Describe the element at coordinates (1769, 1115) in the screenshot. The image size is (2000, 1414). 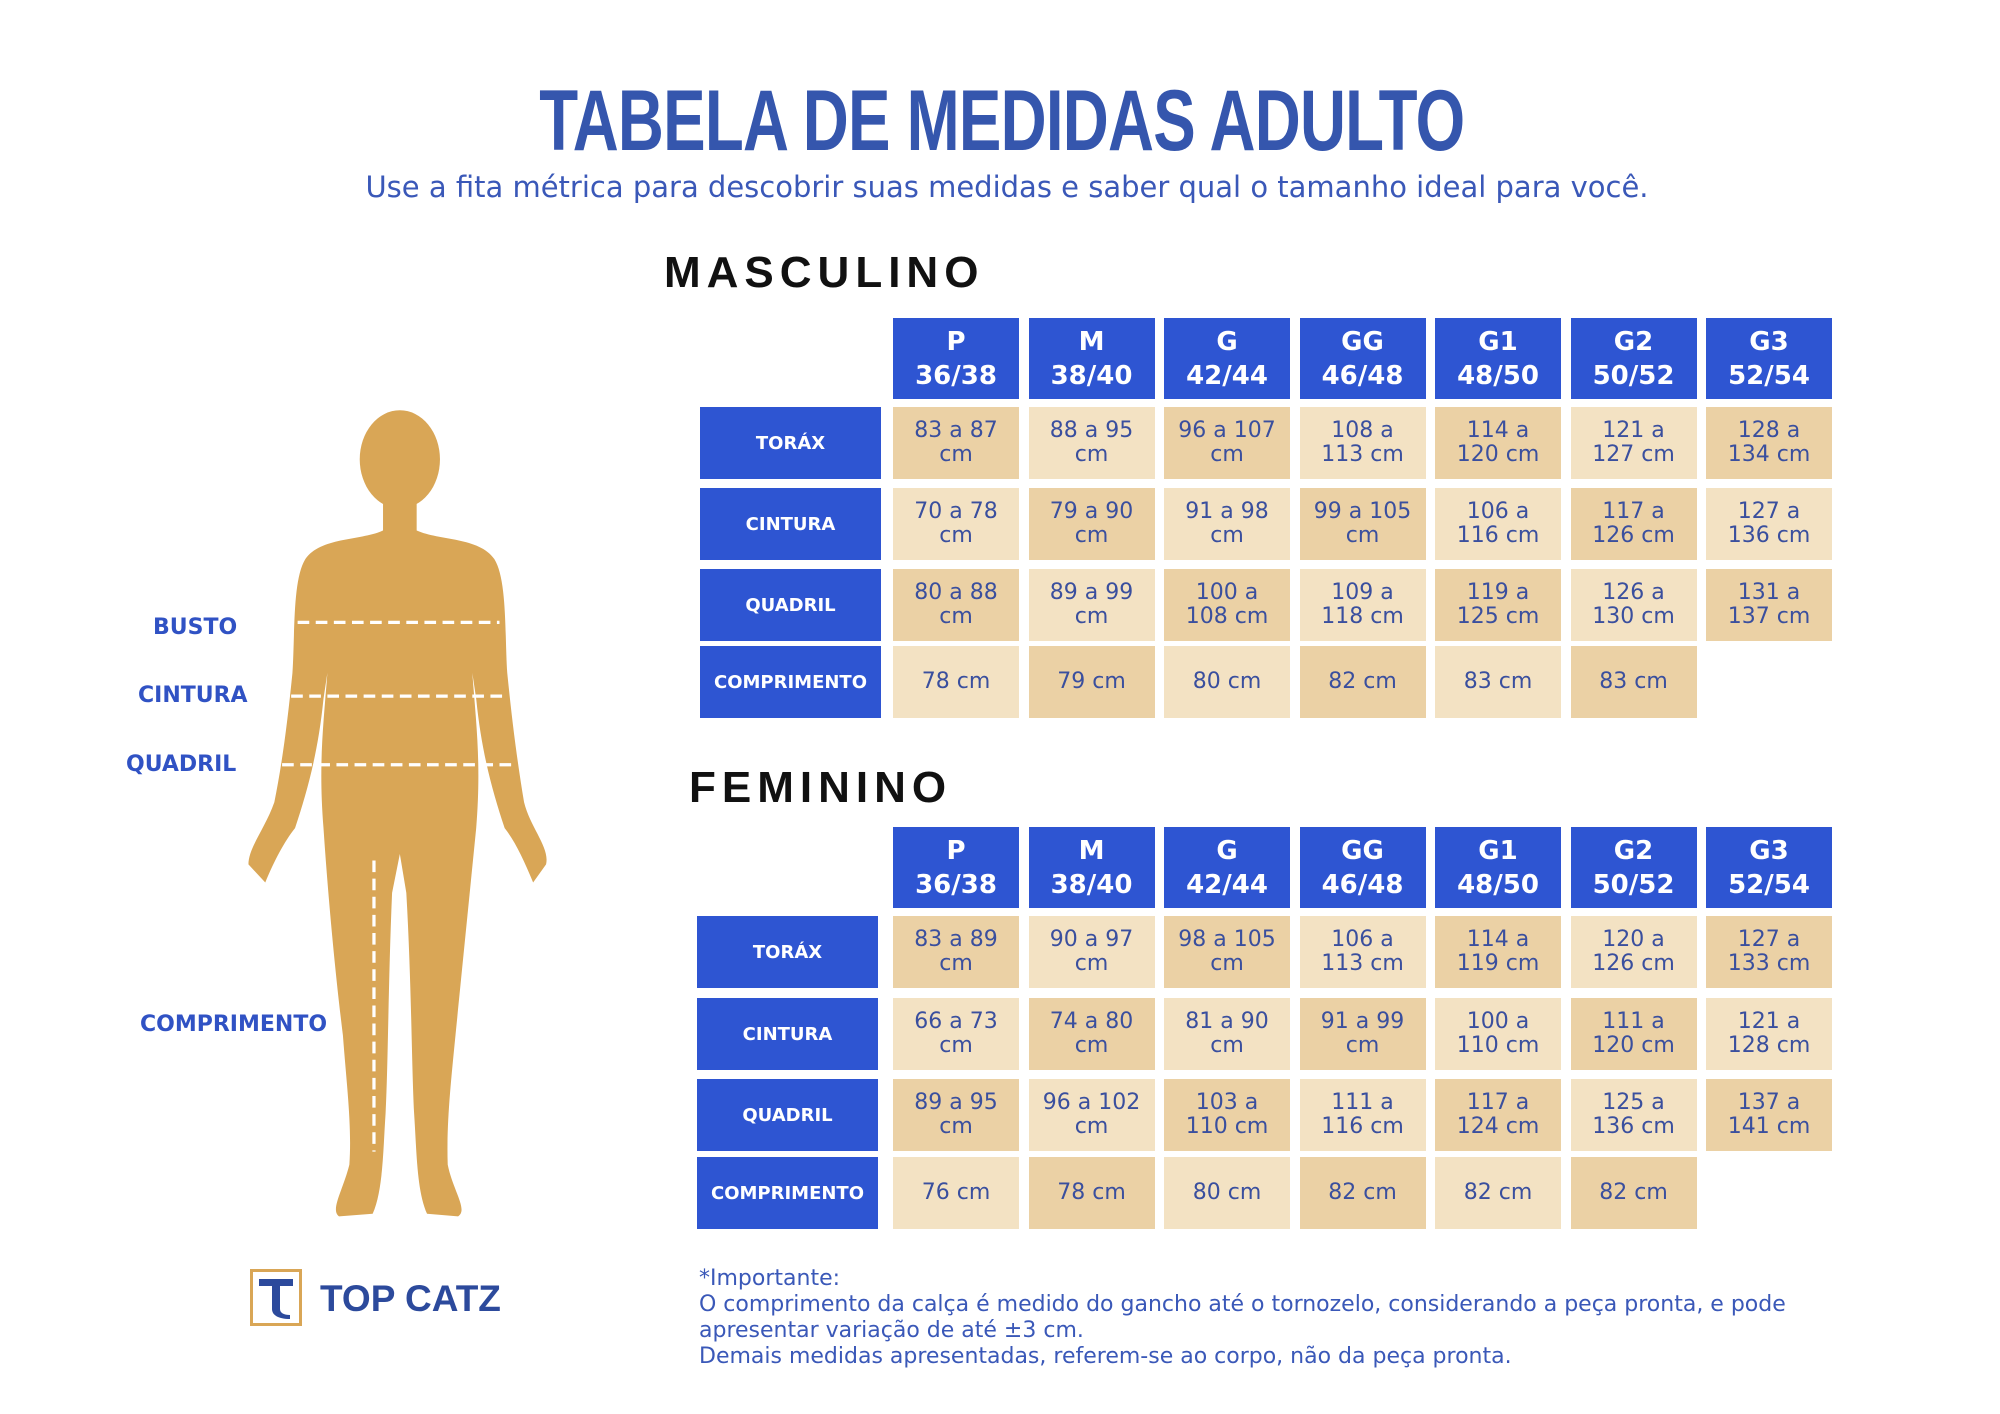
I see `measure-cell: 137 a 141 cm` at that location.